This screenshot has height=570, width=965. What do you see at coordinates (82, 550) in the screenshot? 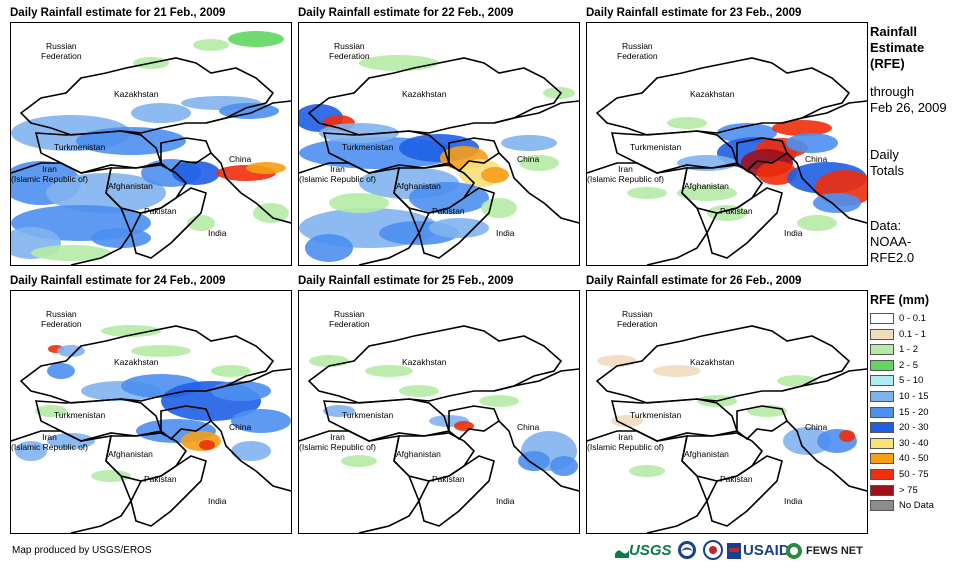
I see `credit-text: Map produced by USGS/EROS` at bounding box center [82, 550].